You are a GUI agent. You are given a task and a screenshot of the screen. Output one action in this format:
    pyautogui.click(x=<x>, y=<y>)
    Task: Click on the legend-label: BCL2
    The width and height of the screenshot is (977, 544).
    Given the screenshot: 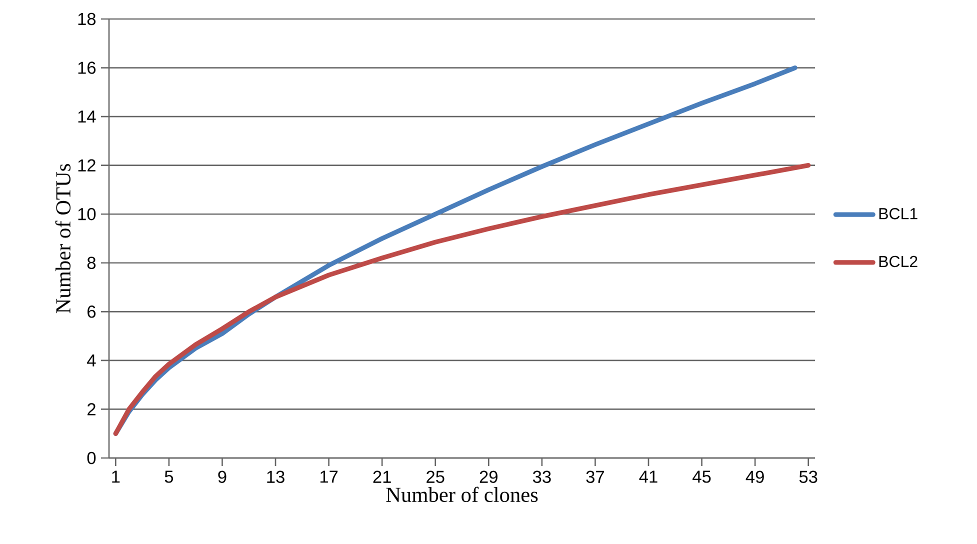 What is the action you would take?
    pyautogui.click(x=898, y=262)
    